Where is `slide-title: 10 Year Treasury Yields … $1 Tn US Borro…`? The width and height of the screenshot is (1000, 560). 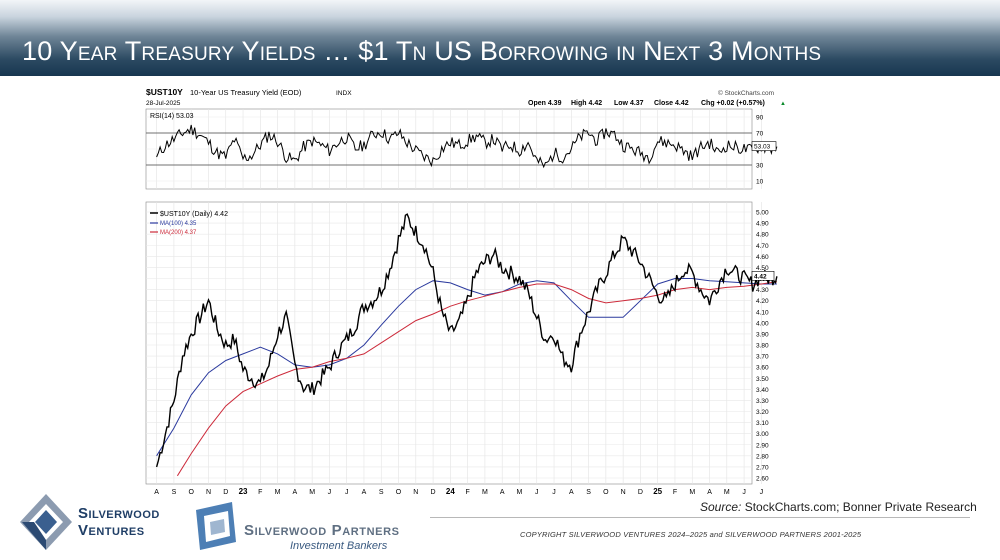
slide-title: 10 Year Treasury Yields … $1 Tn US Borro… is located at coordinates (422, 51).